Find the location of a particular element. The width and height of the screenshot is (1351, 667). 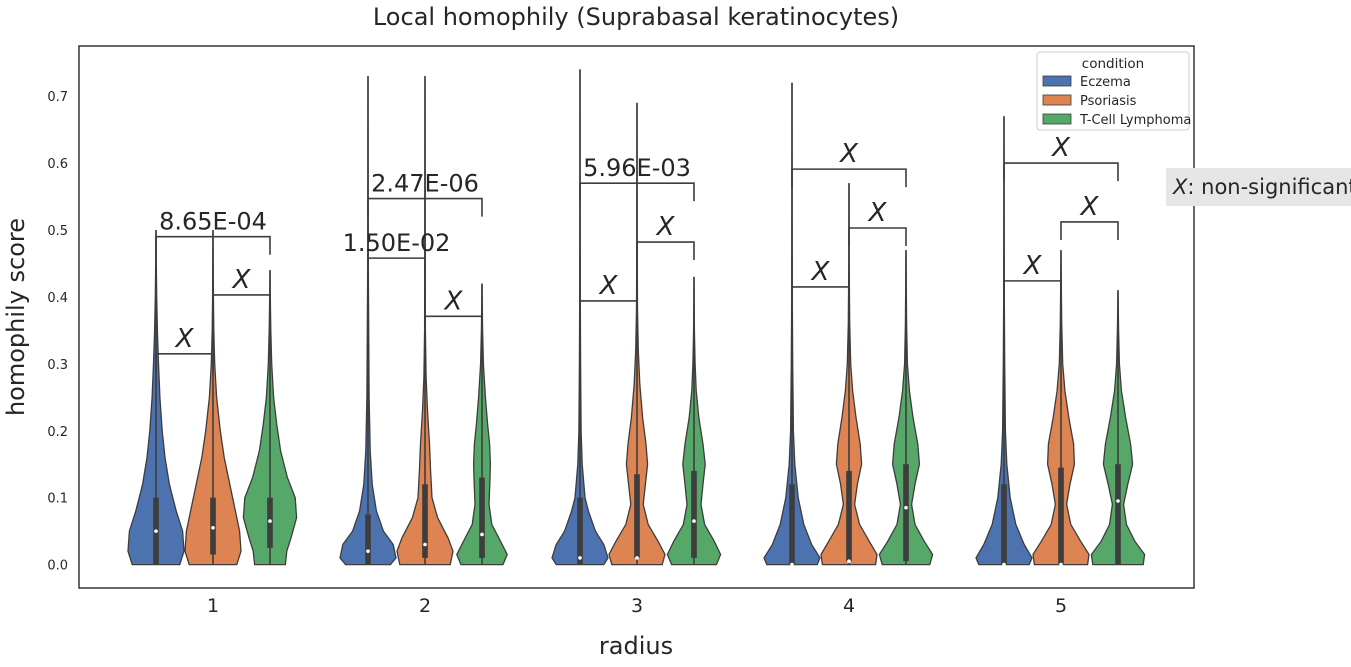

legend-label: Psoriasis is located at coordinates (1108, 101).